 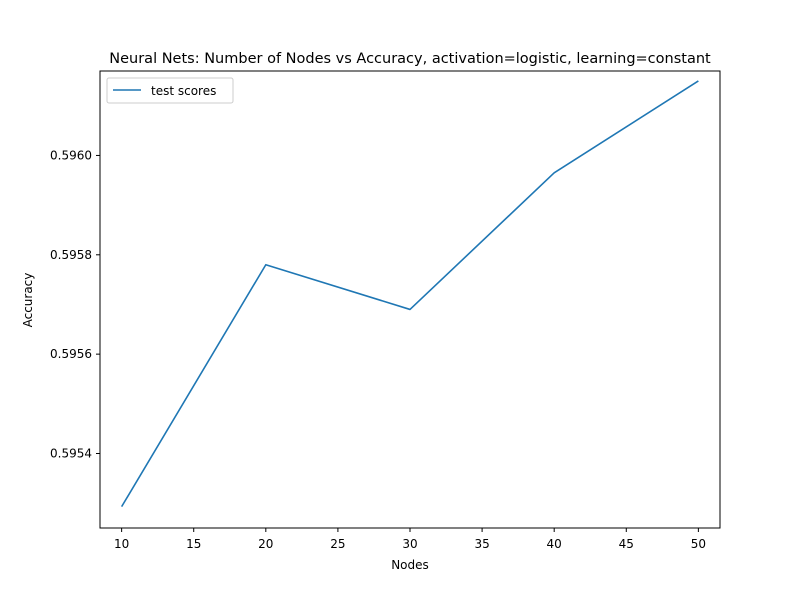 What do you see at coordinates (409, 544) in the screenshot?
I see `x-tick-label: 30` at bounding box center [409, 544].